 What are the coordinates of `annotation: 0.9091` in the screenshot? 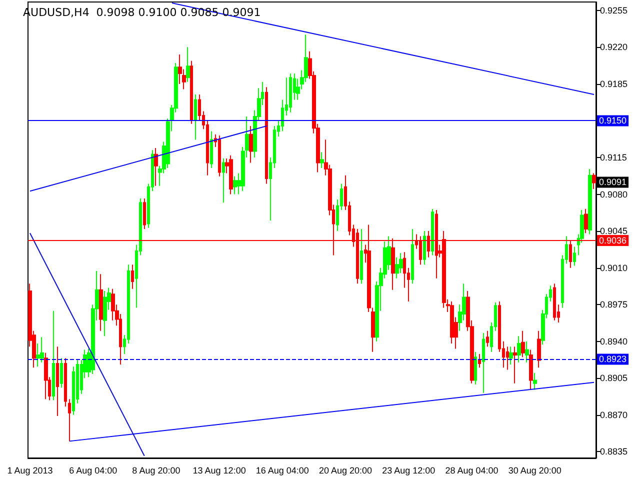 It's located at (613, 182).